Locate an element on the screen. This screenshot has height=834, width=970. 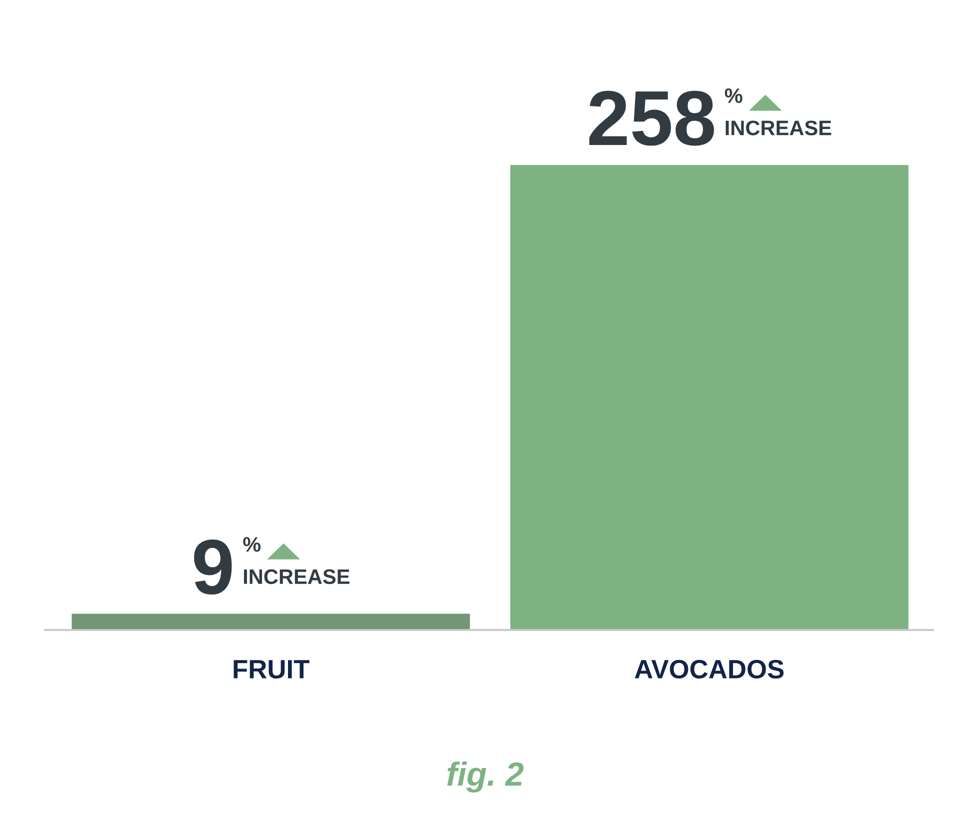
x-tick-label: FRUIT is located at coordinates (272, 669).